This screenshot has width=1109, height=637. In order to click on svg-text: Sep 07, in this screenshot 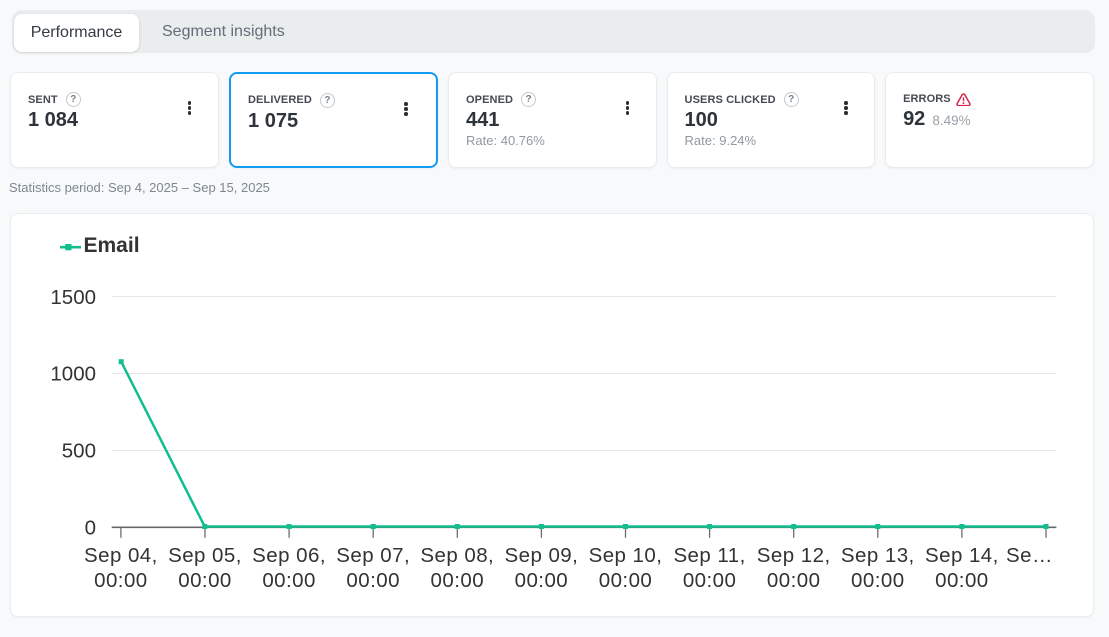, I will do `click(373, 555)`.